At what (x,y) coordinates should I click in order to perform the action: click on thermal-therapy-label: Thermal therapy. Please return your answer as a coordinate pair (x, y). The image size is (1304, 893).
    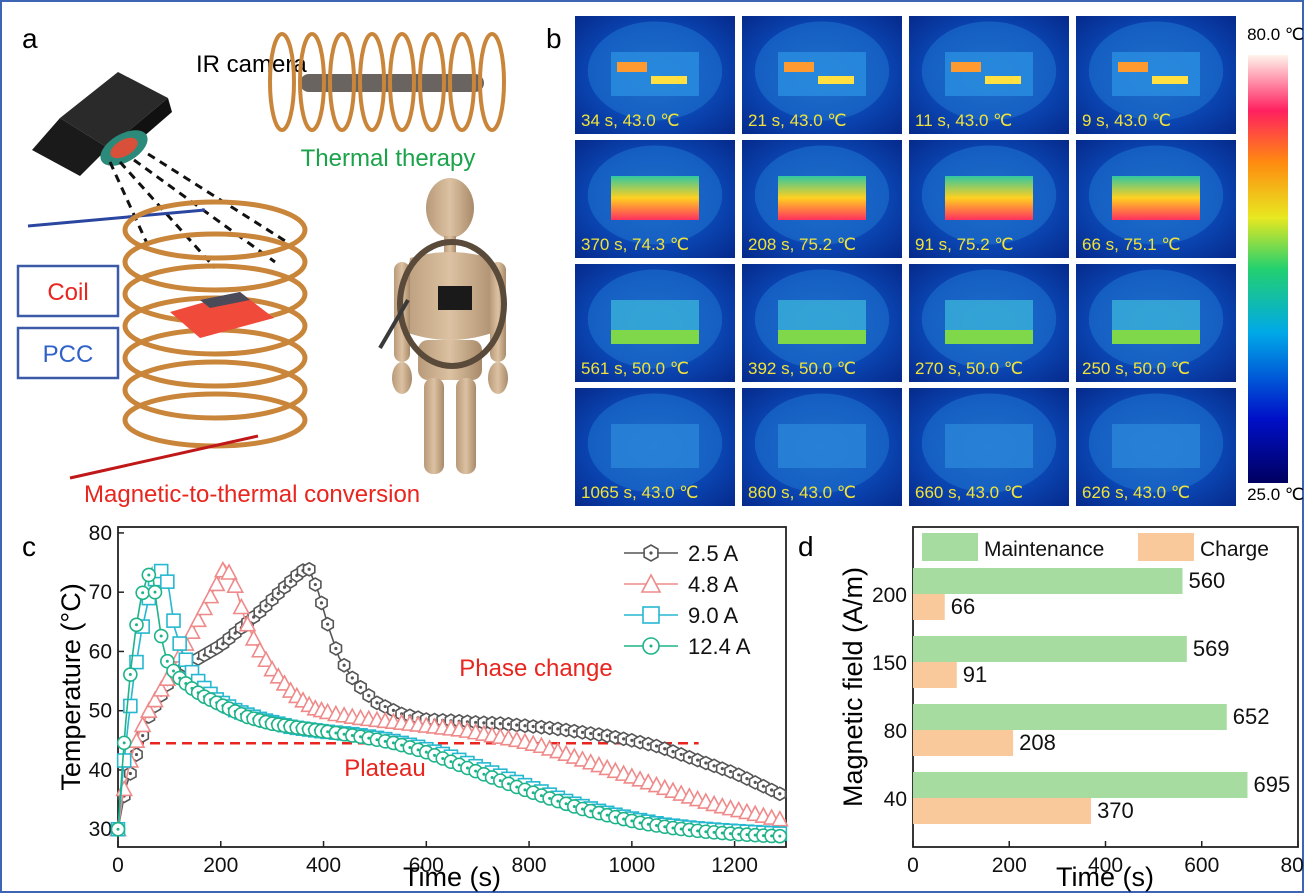
    Looking at the image, I should click on (388, 158).